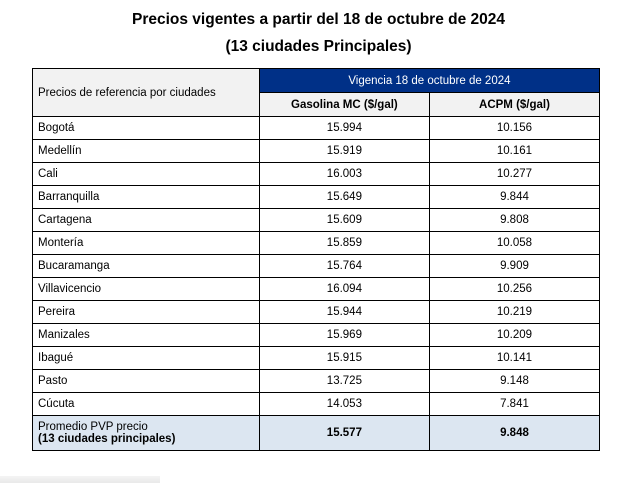 The image size is (637, 483). What do you see at coordinates (514, 220) in the screenshot?
I see `acpm-cell: 9.808` at bounding box center [514, 220].